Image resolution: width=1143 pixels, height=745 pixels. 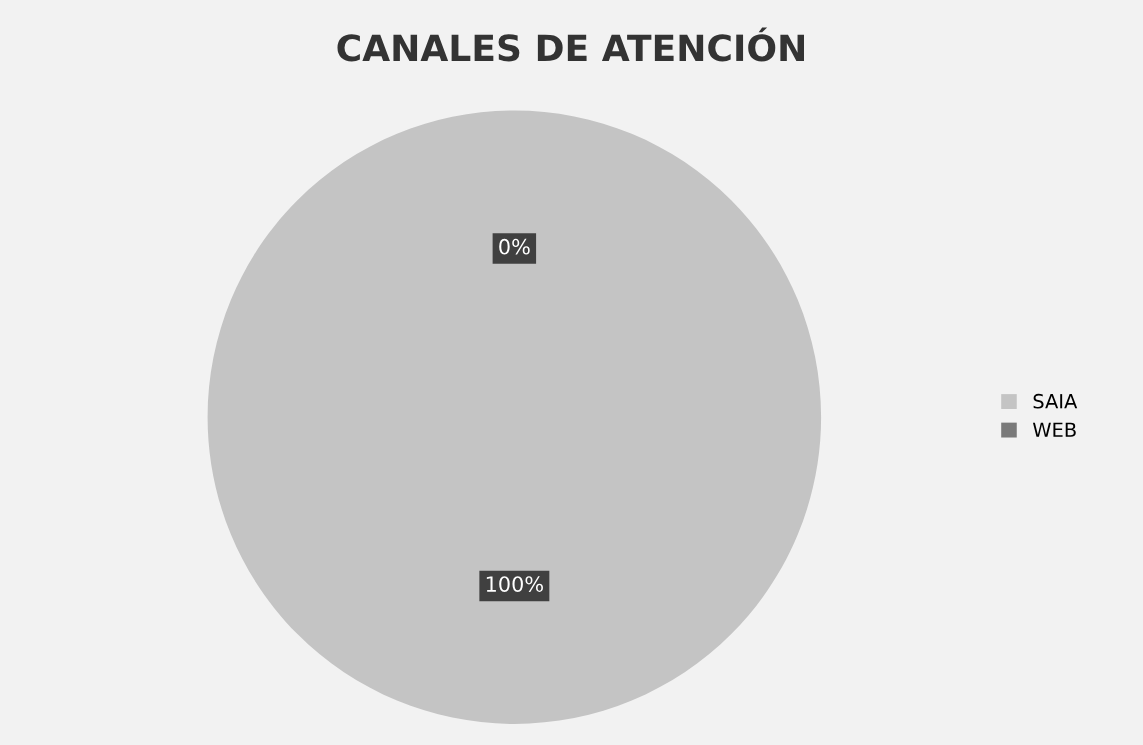 What do you see at coordinates (1055, 401) in the screenshot?
I see `legend-label: SAIA` at bounding box center [1055, 401].